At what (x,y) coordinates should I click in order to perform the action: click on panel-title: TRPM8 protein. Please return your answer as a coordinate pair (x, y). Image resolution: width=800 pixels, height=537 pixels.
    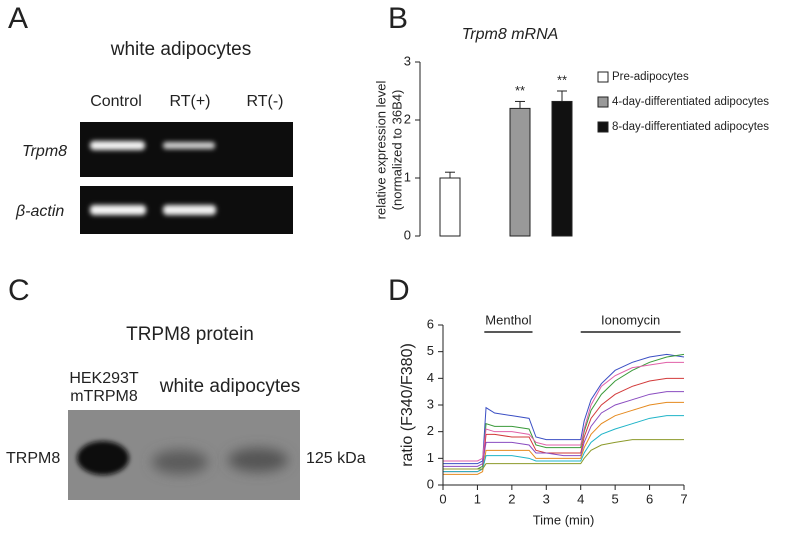
    Looking at the image, I should click on (190, 334).